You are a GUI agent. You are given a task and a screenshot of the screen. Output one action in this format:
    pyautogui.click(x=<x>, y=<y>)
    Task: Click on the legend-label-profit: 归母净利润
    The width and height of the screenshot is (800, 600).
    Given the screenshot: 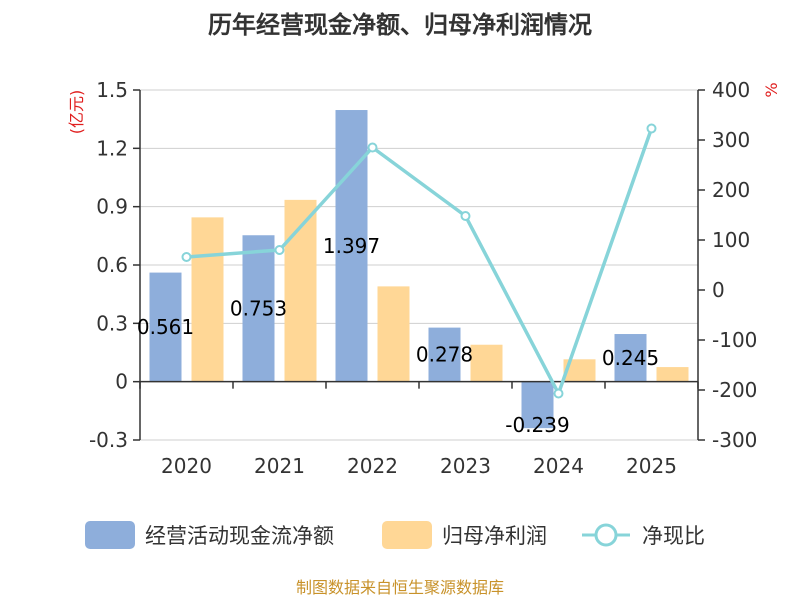 What is the action you would take?
    pyautogui.click(x=494, y=536)
    